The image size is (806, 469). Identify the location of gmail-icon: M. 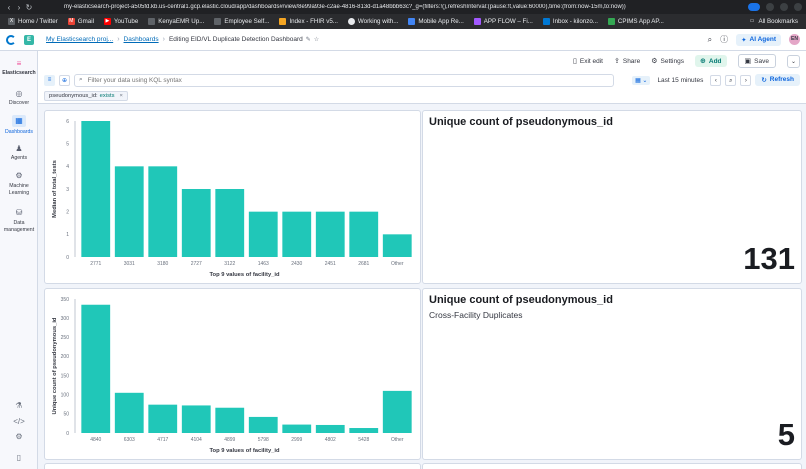
(71, 21).